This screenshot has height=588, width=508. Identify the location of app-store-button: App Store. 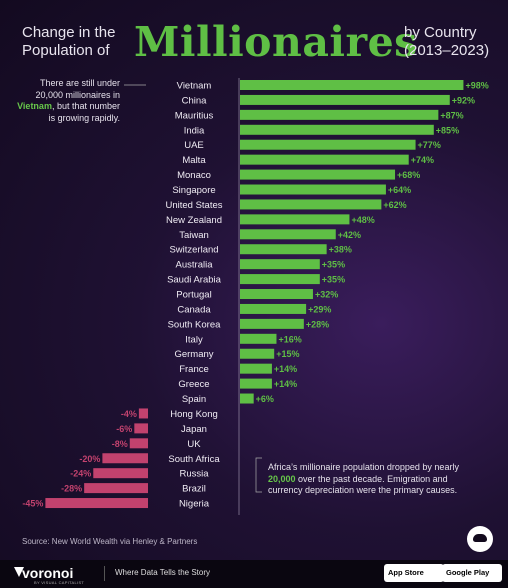
(414, 573).